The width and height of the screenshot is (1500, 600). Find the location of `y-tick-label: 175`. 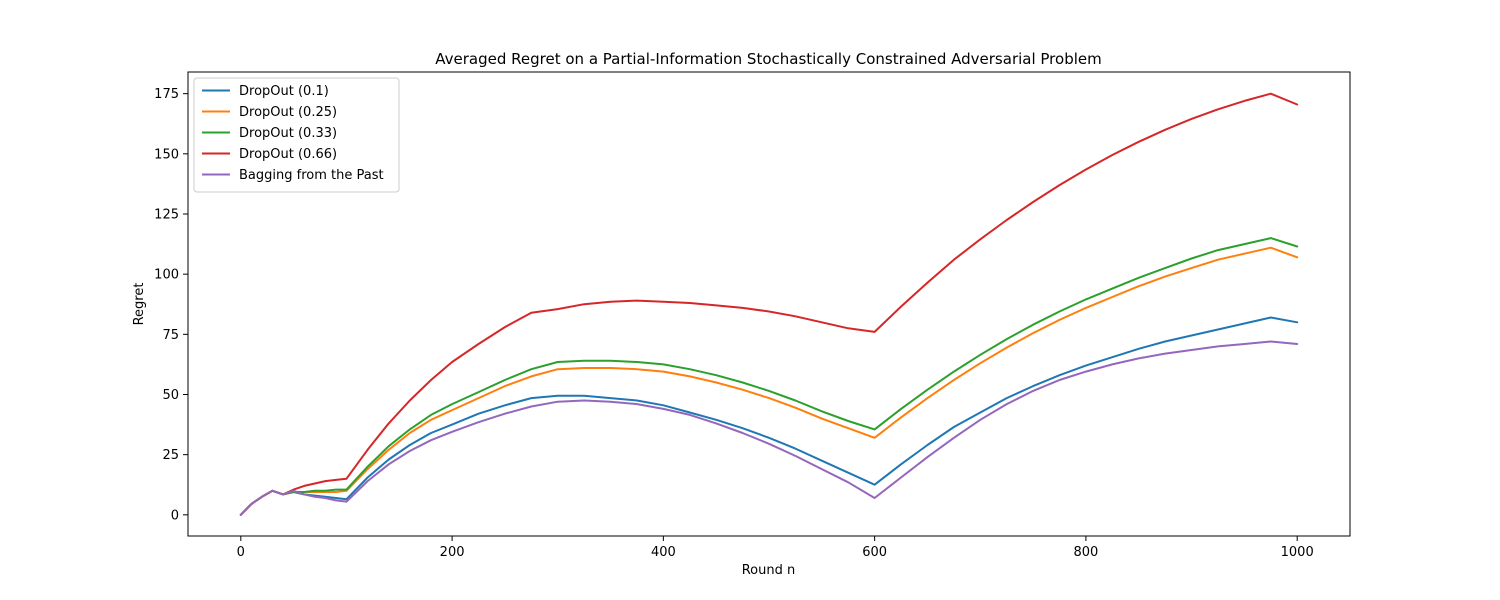

y-tick-label: 175 is located at coordinates (166, 94).